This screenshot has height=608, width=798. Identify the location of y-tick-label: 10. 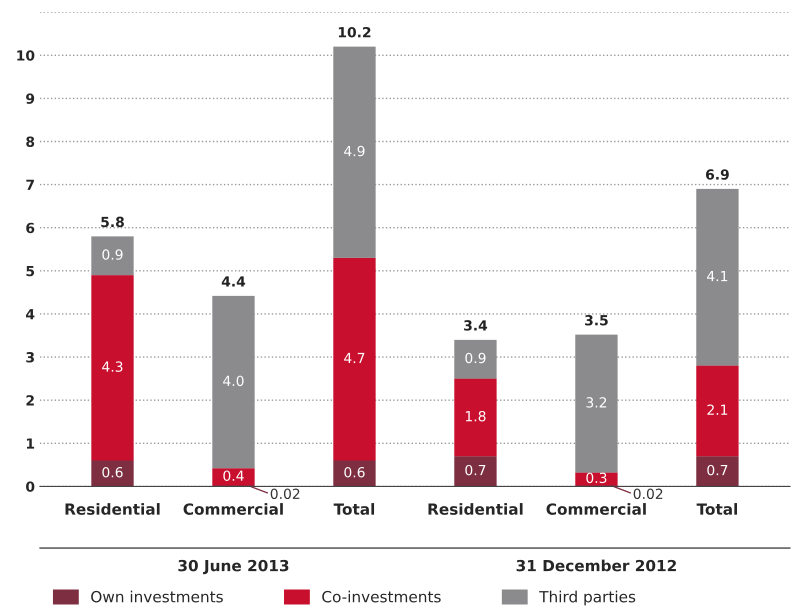
(25, 55).